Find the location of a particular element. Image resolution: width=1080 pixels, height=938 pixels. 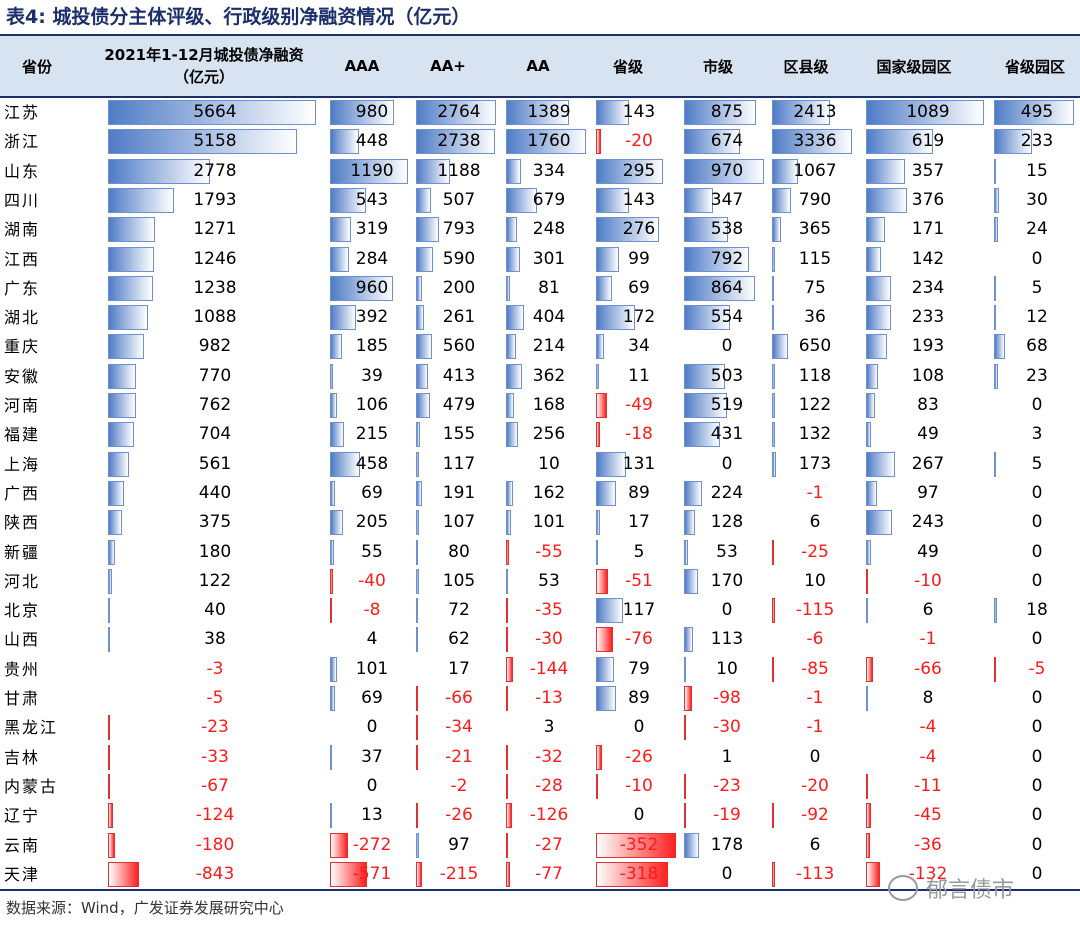

cell-sj: 276 is located at coordinates (639, 229).